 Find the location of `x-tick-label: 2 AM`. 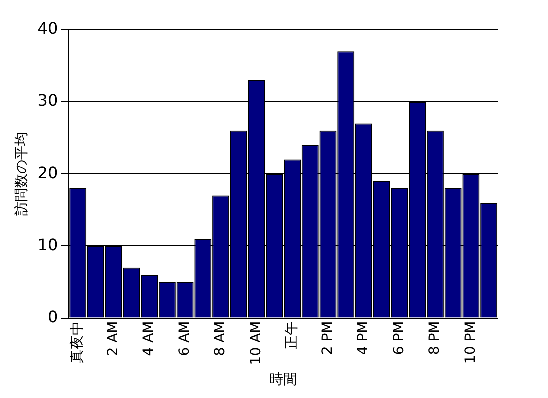

x-tick-label: 2 AM is located at coordinates (113, 338).